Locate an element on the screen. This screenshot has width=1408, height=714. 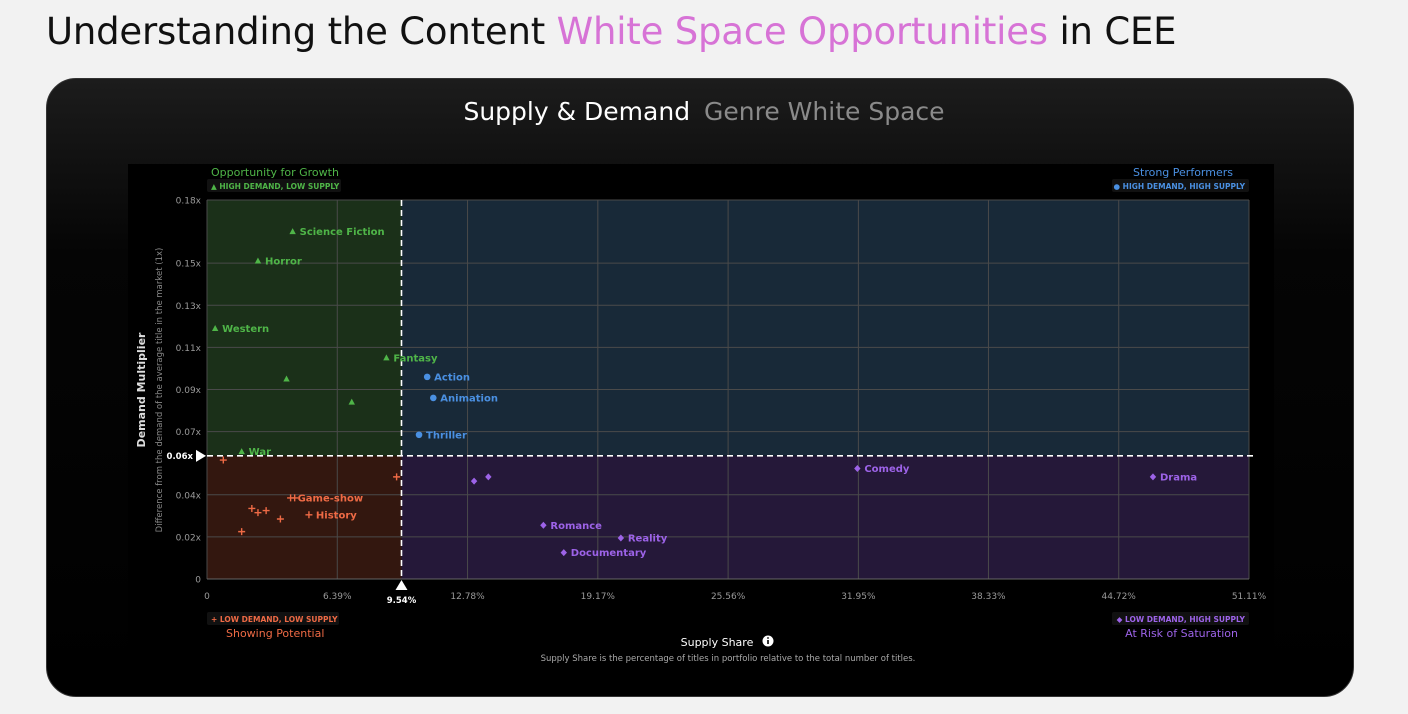
quadrant-top-right-badge-bg is located at coordinates (1180, 185).